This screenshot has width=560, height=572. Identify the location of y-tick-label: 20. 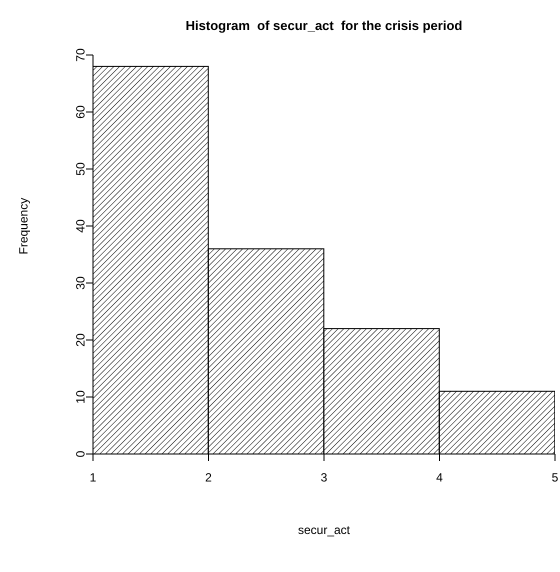
(80, 340).